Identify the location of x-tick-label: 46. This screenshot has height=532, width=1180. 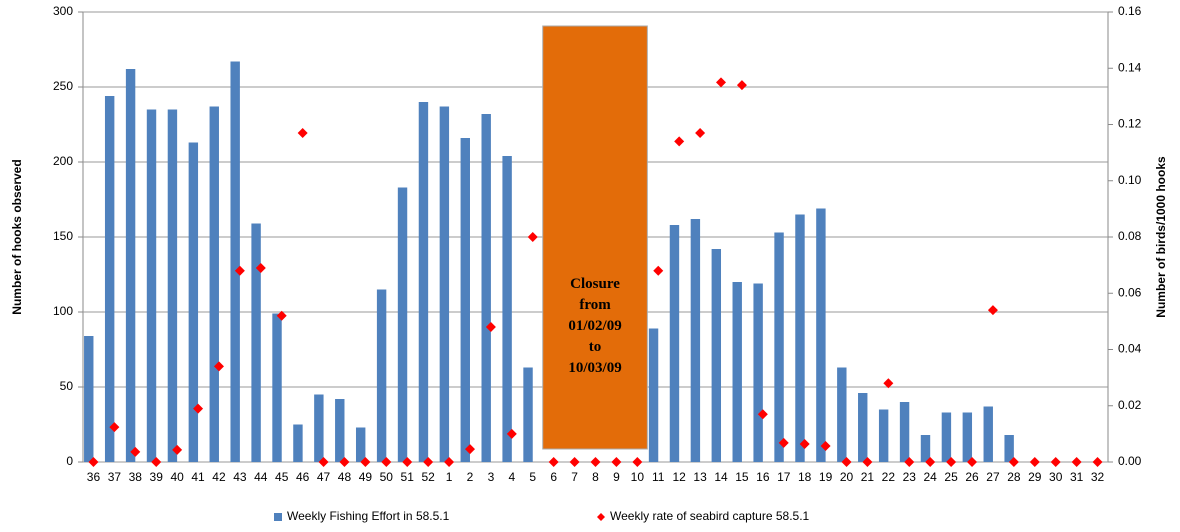
(303, 477).